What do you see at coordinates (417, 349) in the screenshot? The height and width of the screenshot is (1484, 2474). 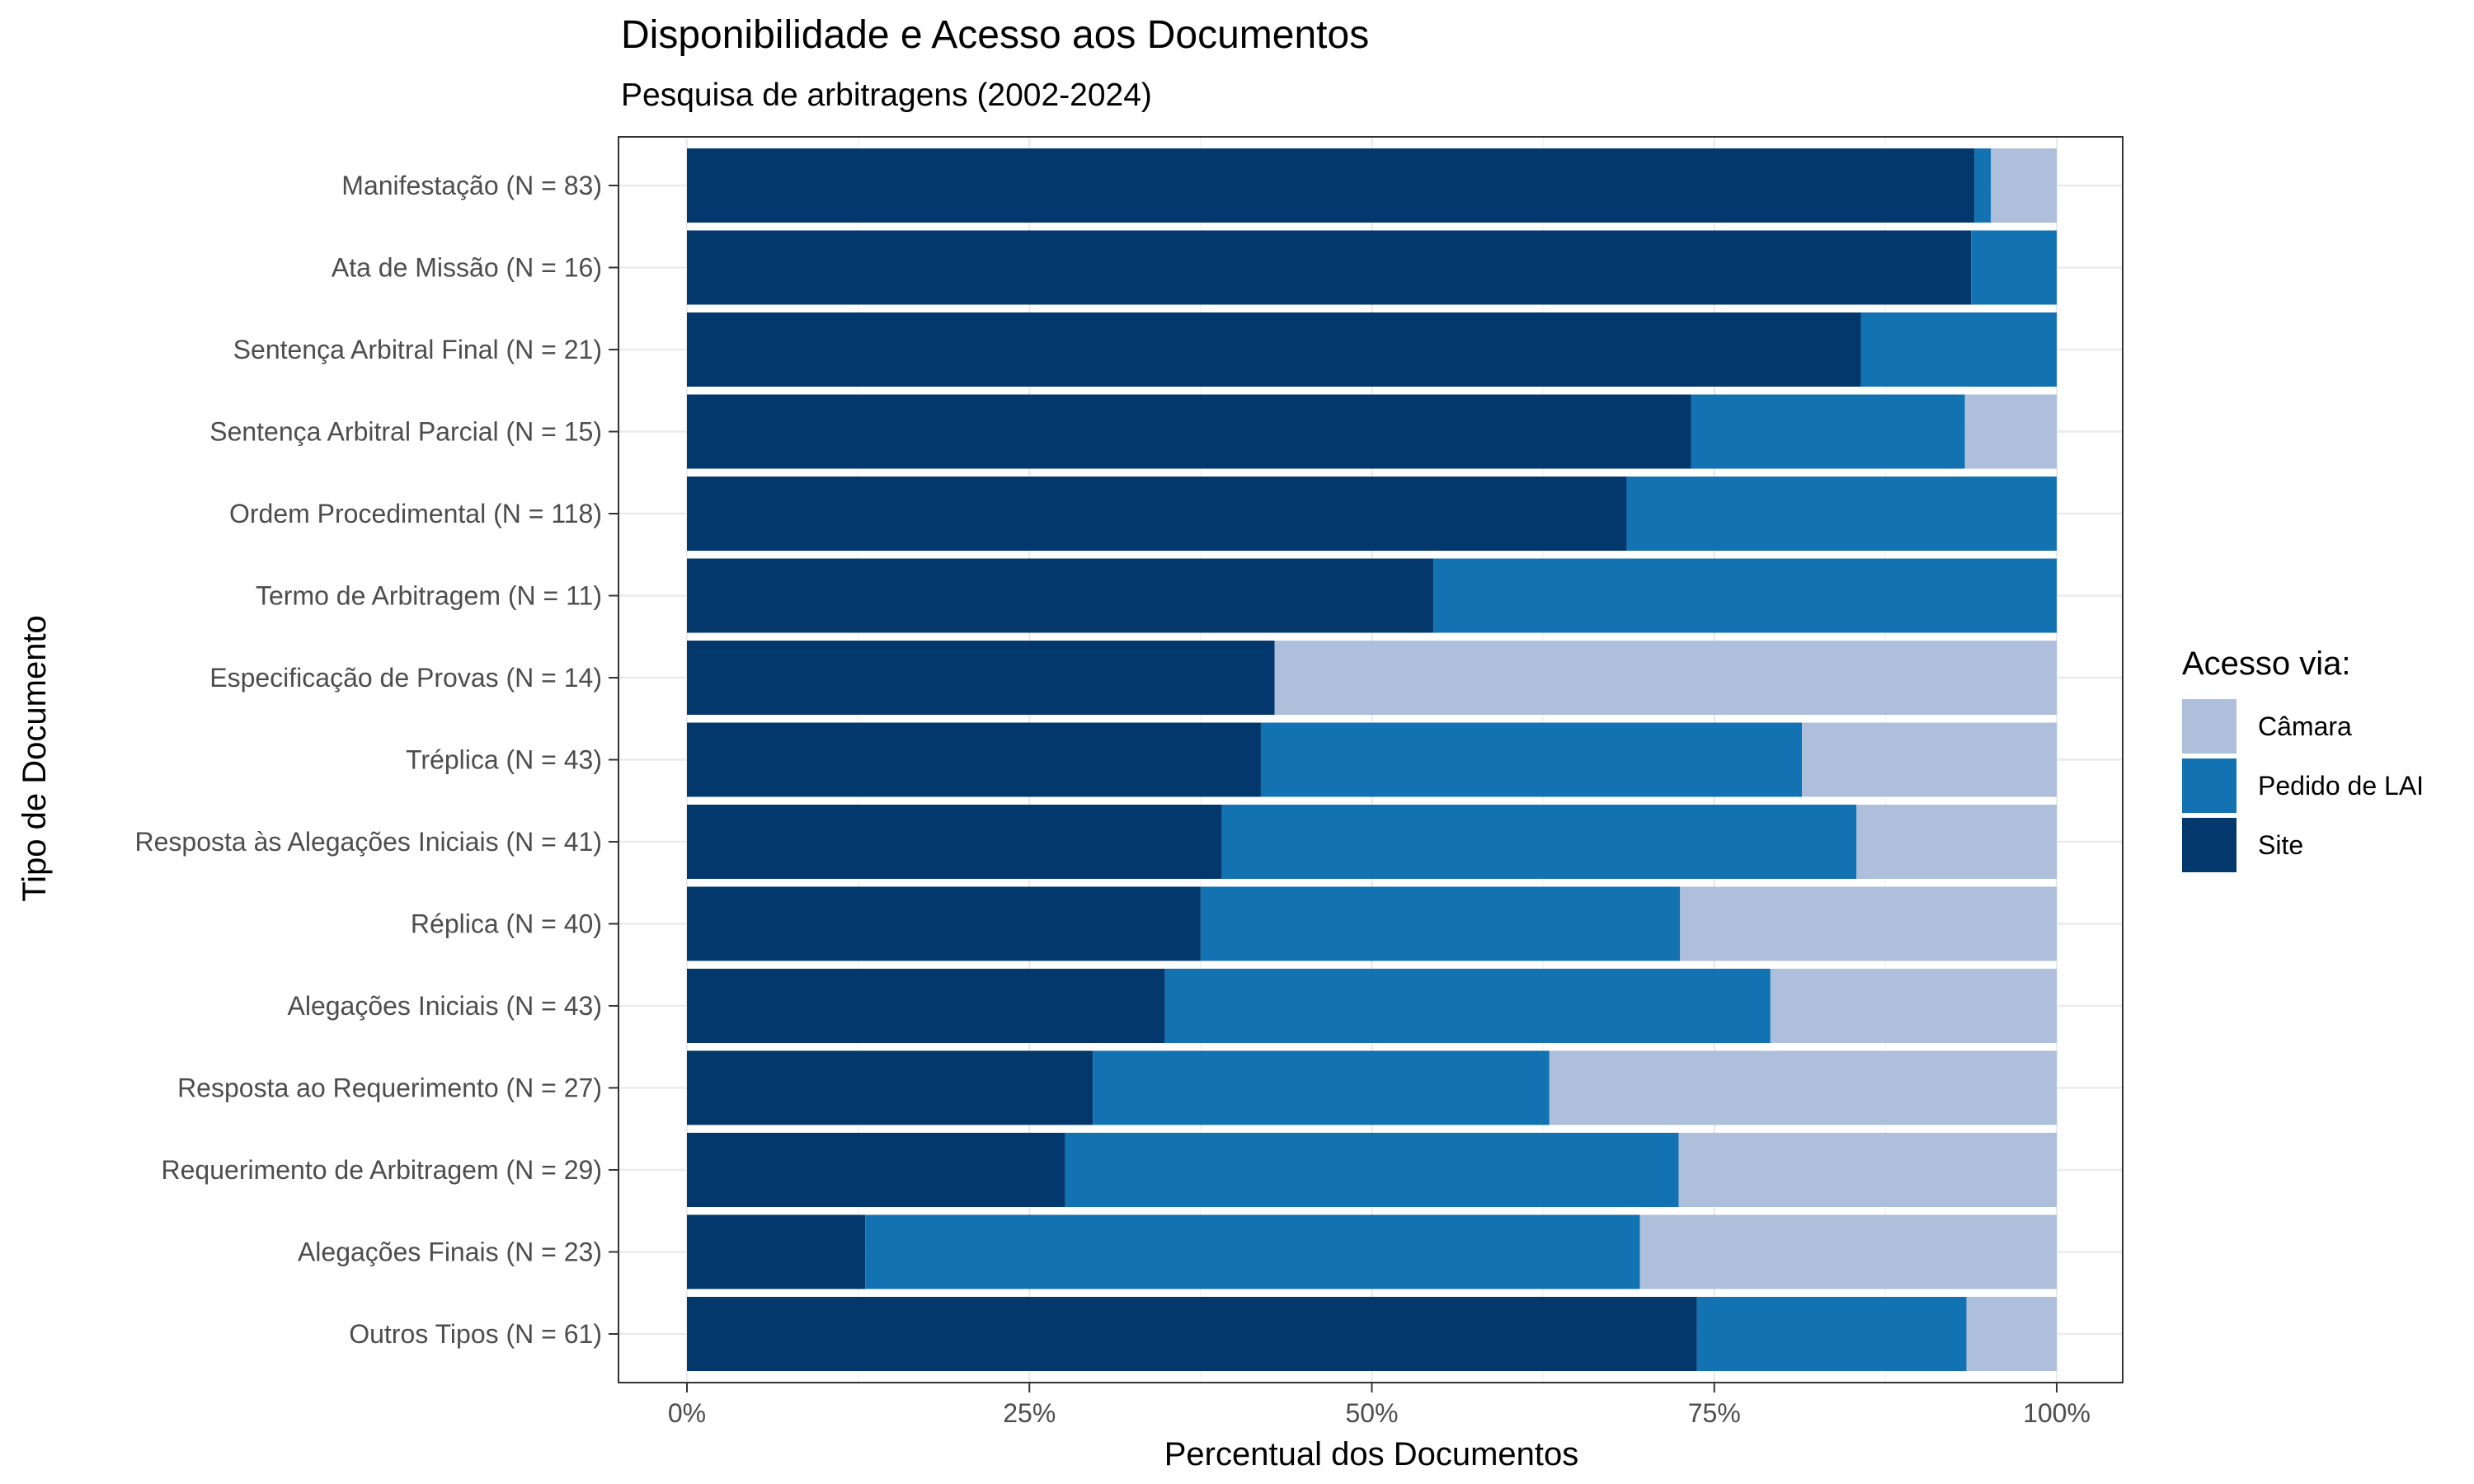 I see `y-tick-label: Sentença Arbitral Final (N = 21)` at bounding box center [417, 349].